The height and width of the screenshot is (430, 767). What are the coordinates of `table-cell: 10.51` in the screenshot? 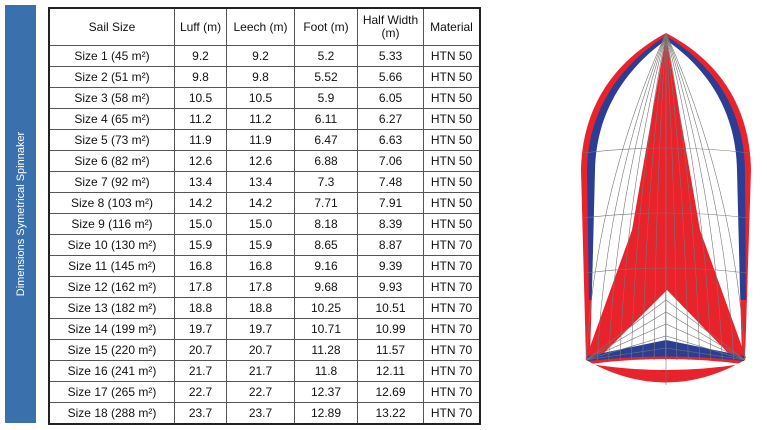 It's located at (390, 308).